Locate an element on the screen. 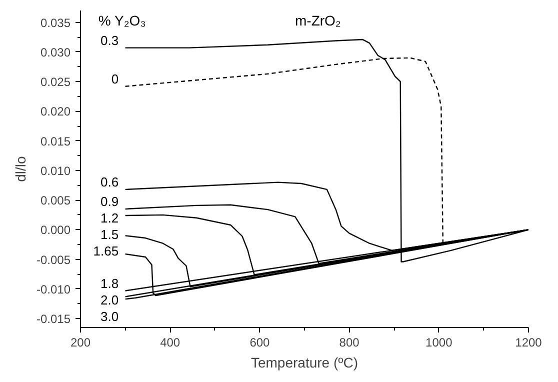 The height and width of the screenshot is (382, 558). series-label: 0 is located at coordinates (115, 79).